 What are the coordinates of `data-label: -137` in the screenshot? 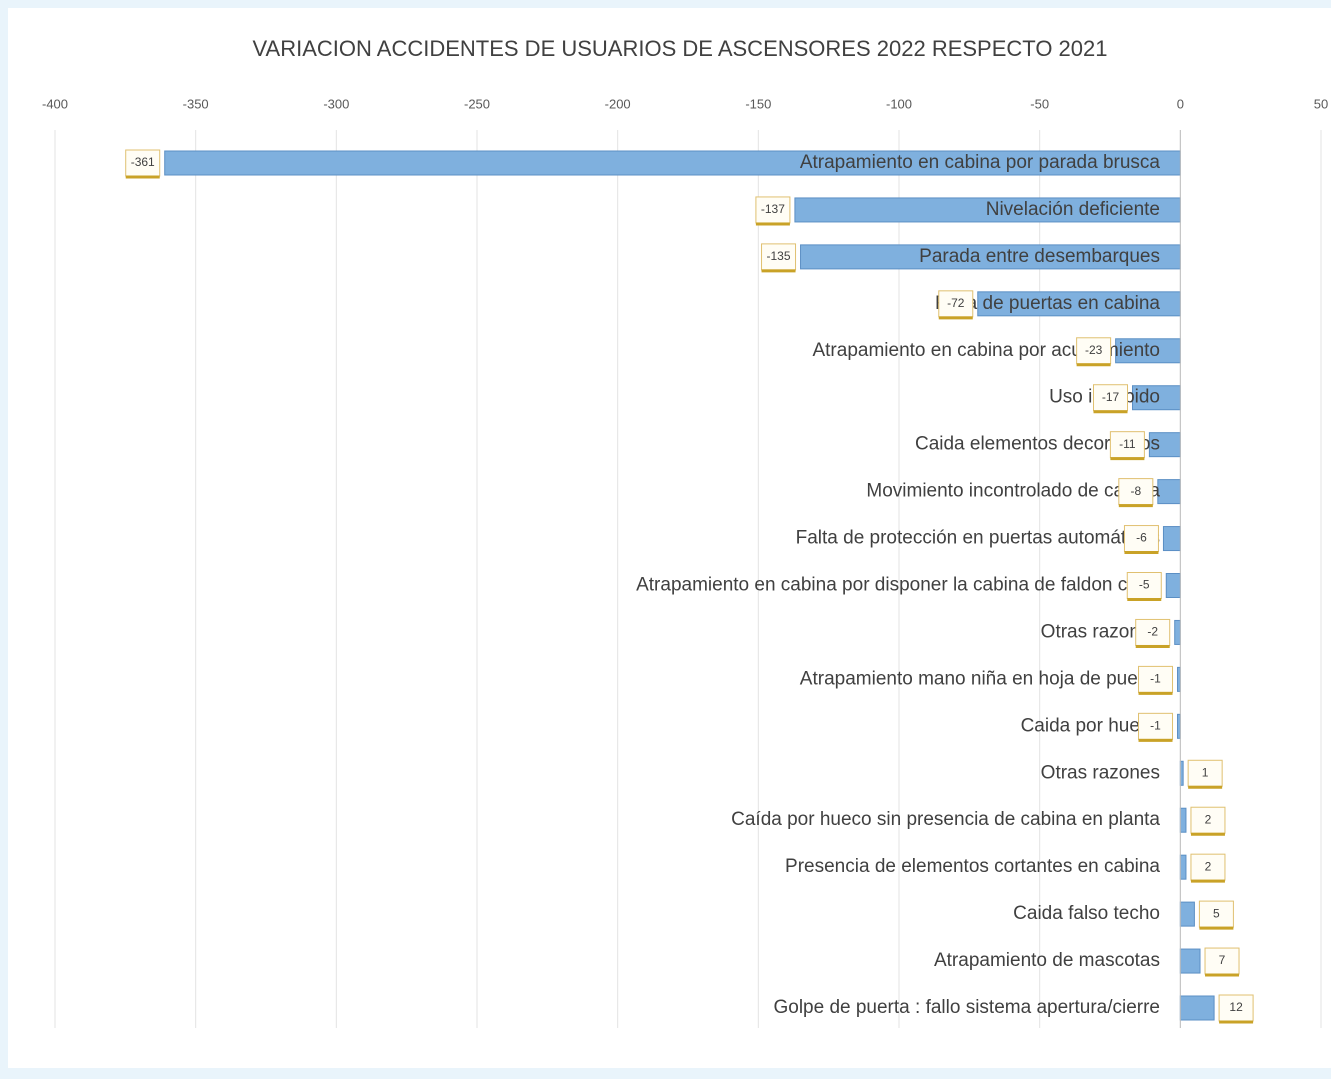 It's located at (773, 209).